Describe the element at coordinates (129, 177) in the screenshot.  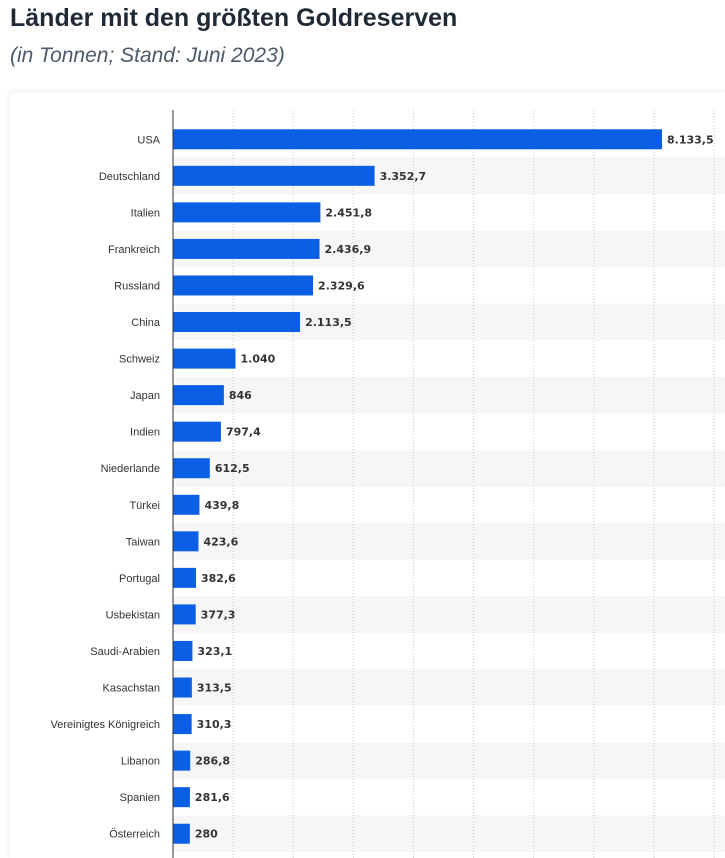
I see `category-label: Deutschland` at that location.